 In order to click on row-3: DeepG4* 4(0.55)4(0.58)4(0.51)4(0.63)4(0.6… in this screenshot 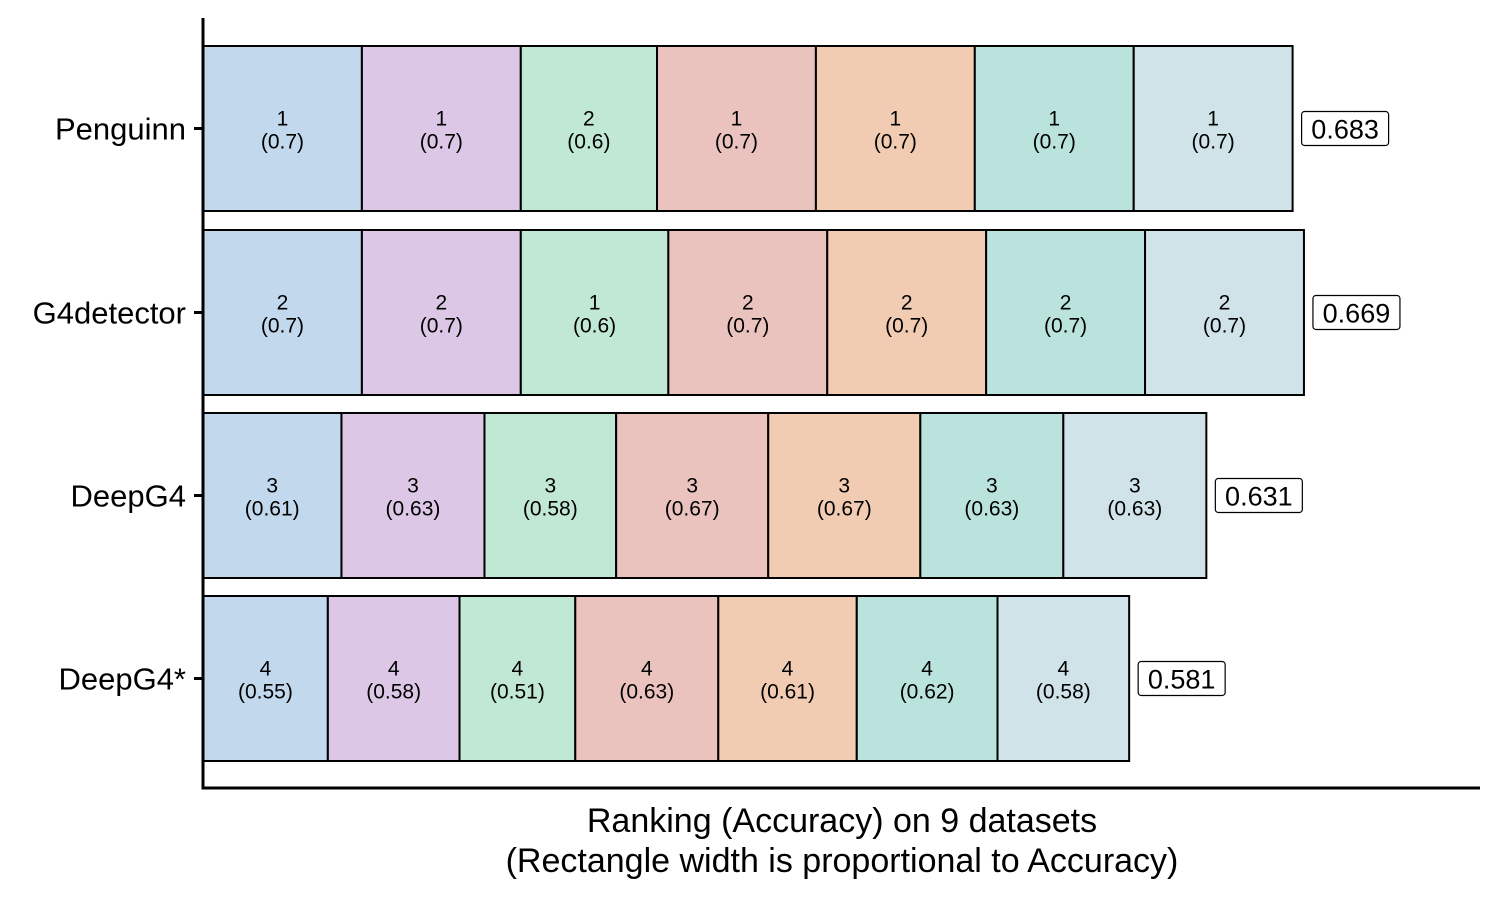, I will do `click(642, 678)`.